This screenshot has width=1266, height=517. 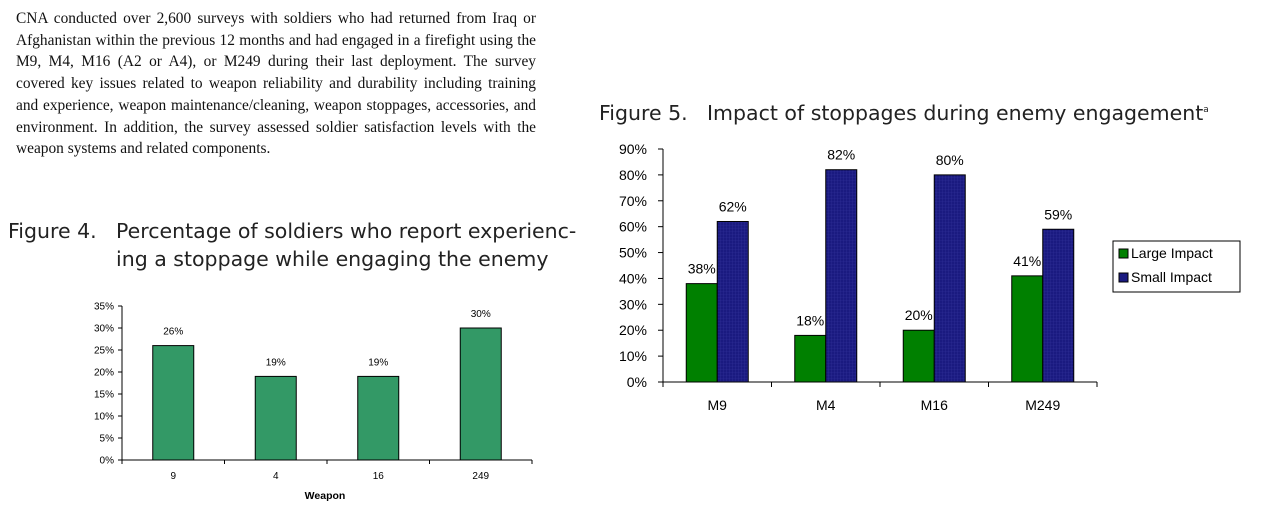 I want to click on data-label: 26%, so click(x=173, y=332).